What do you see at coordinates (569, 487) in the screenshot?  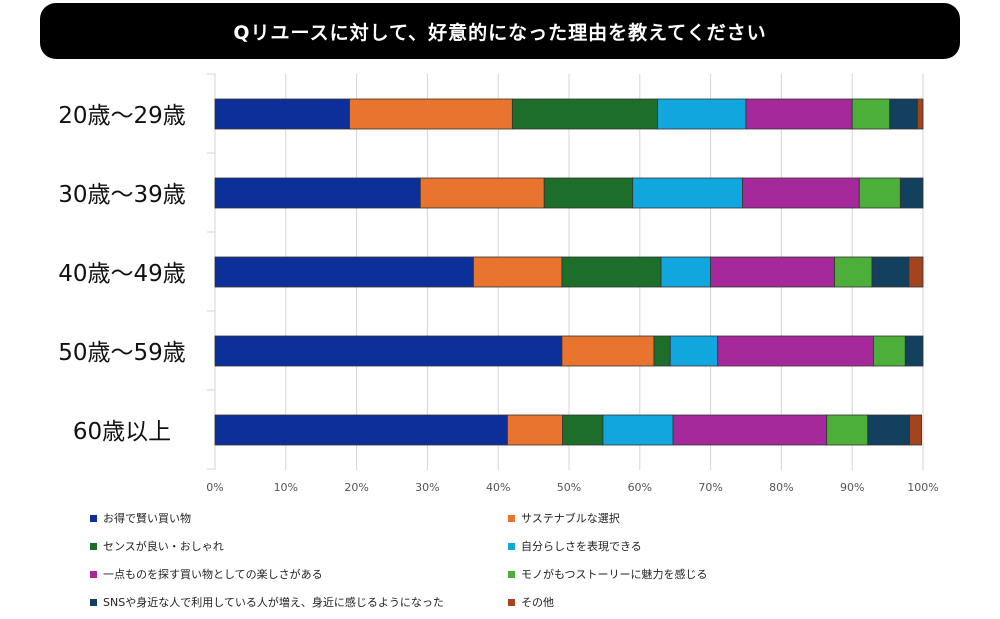 I see `x-tick-label: 50%` at bounding box center [569, 487].